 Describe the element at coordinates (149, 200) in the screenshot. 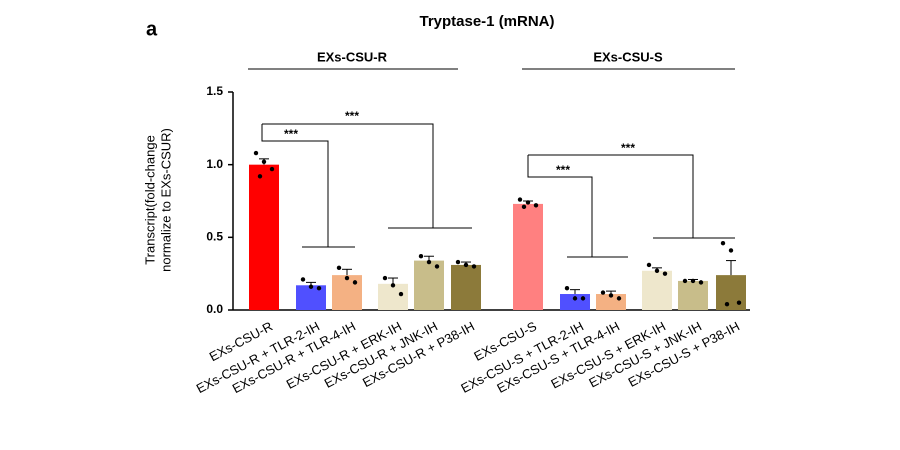

I see `y-axis-title-line: Transcript(fold-change` at that location.